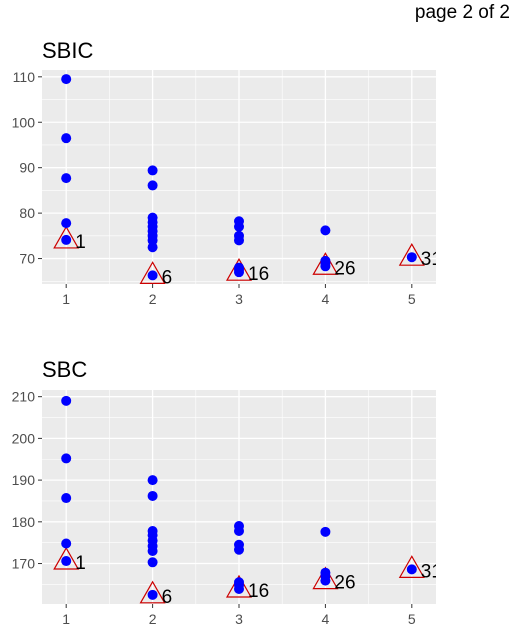 The width and height of the screenshot is (510, 631). Describe the element at coordinates (27, 213) in the screenshot. I see `y-tick-label: 80` at that location.